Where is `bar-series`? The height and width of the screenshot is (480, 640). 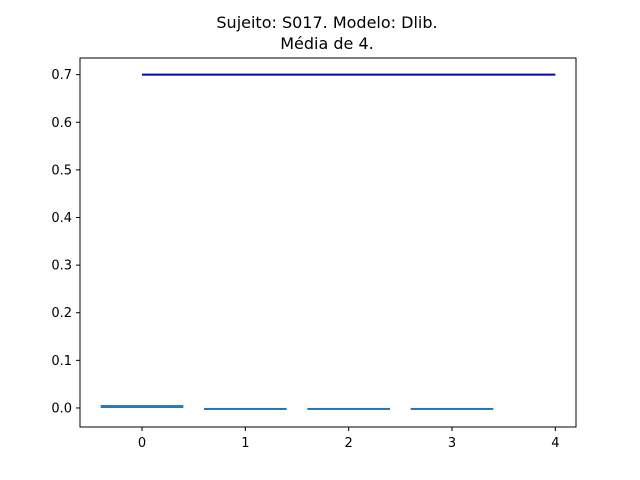
bar-series is located at coordinates (297, 407).